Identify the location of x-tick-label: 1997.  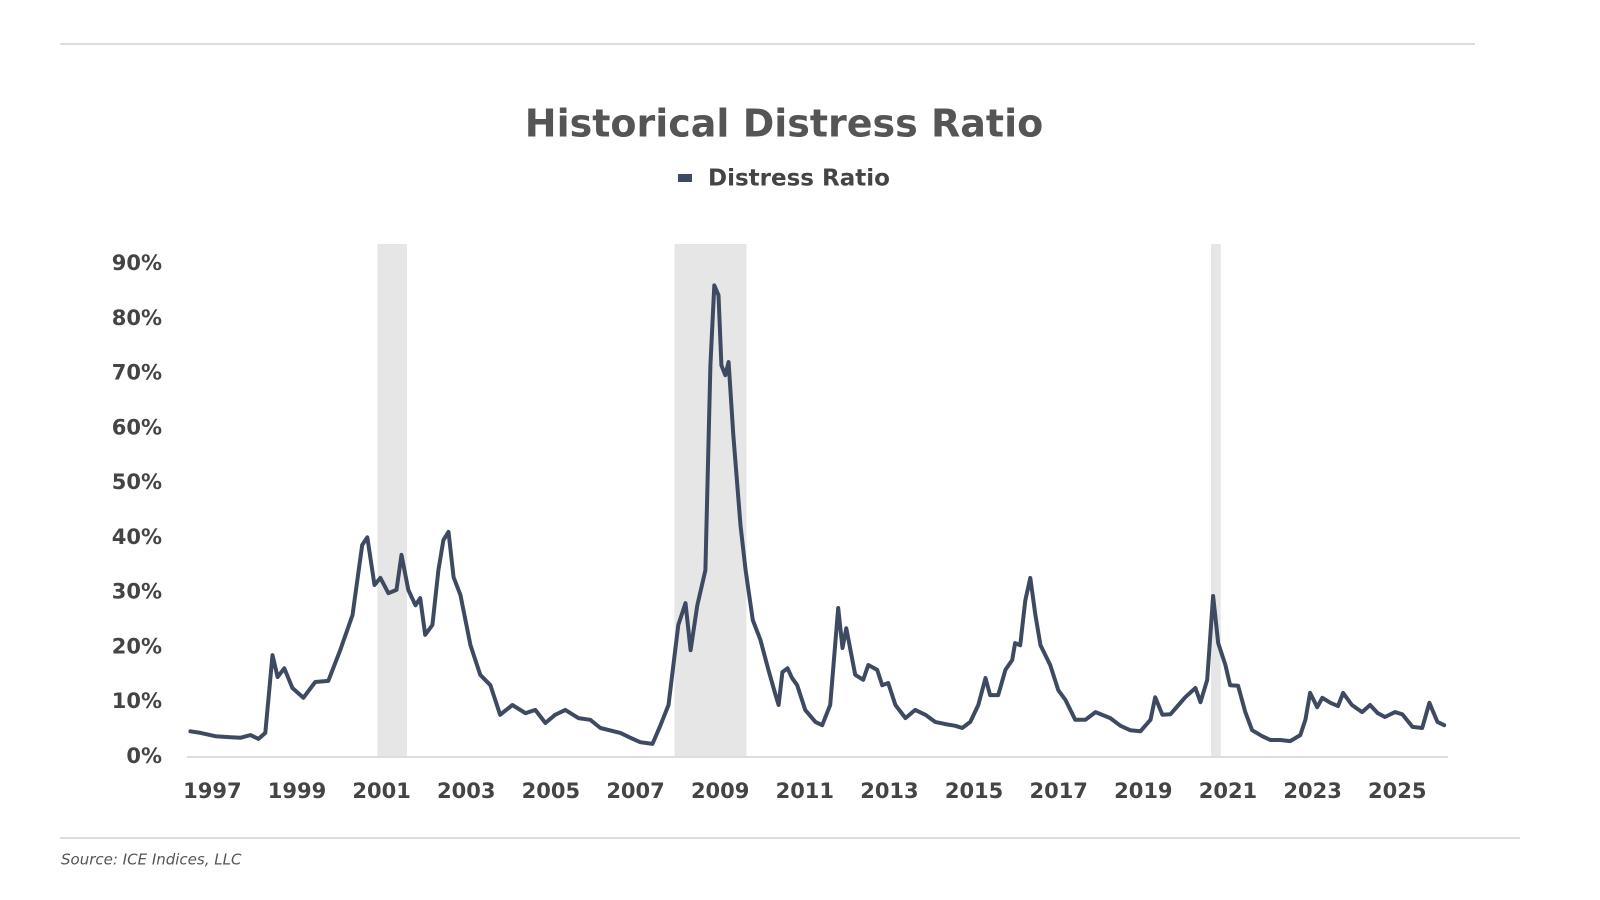
(212, 791).